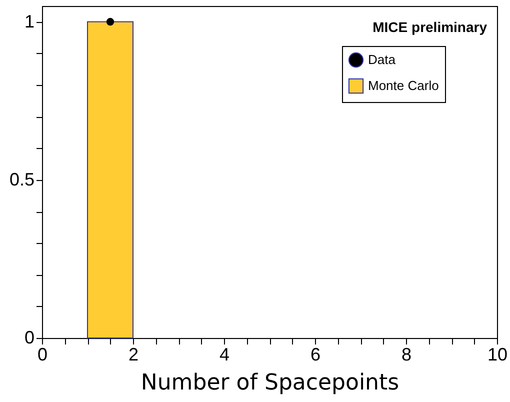  What do you see at coordinates (270, 383) in the screenshot?
I see `x-axis-title: Number of Spacepoints` at bounding box center [270, 383].